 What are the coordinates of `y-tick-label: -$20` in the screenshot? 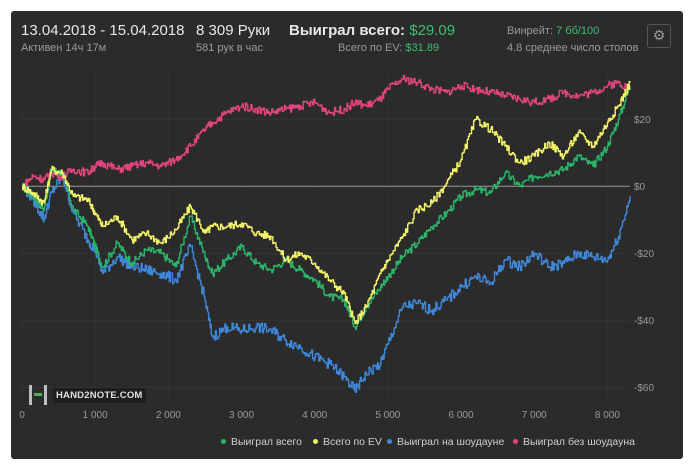 It's located at (644, 254).